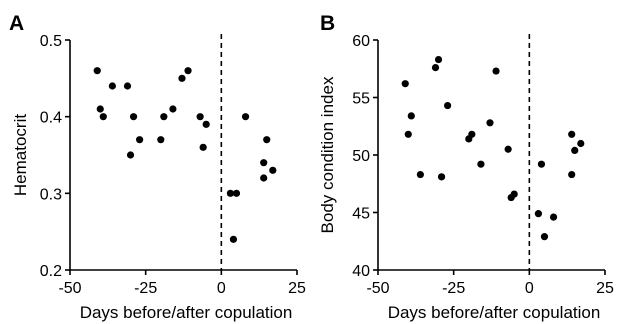 This screenshot has height=324, width=624. I want to click on x-axis-label-a: Days before/after copulation, so click(186, 312).